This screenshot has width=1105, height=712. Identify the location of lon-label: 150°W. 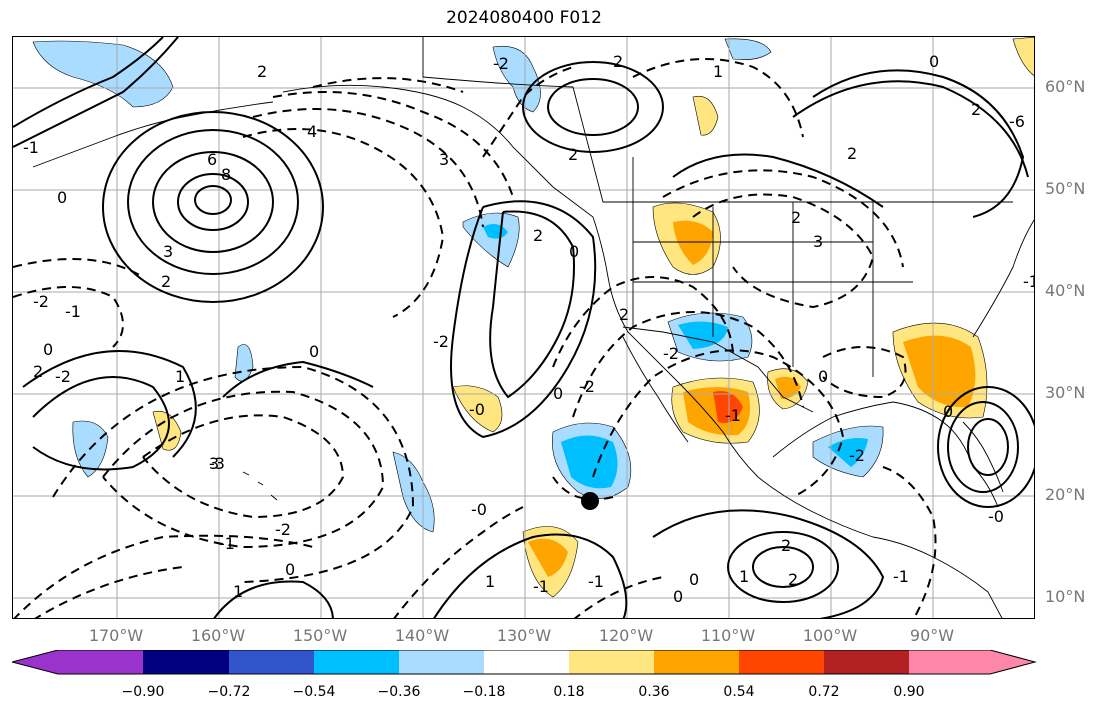
(320, 635).